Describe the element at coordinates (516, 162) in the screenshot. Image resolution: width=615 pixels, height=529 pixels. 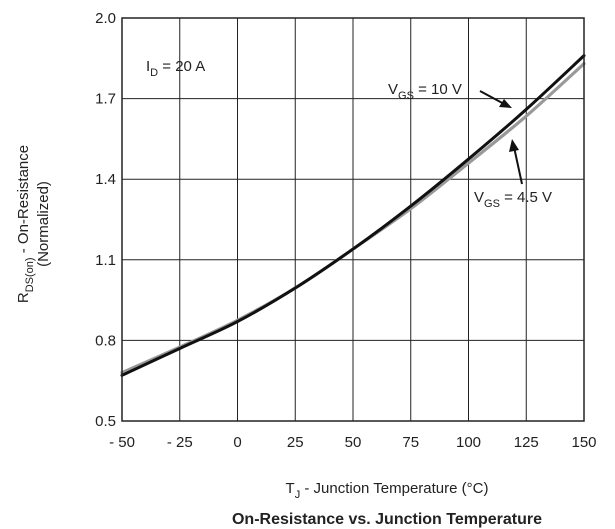
I see `annotation-arrow-4-5v` at that location.